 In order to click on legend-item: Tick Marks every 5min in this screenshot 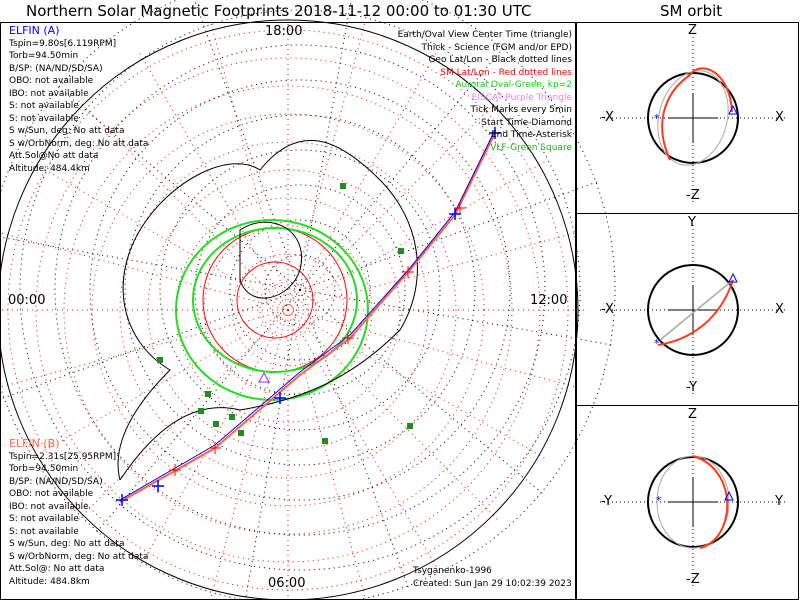, I will do `click(521, 110)`.